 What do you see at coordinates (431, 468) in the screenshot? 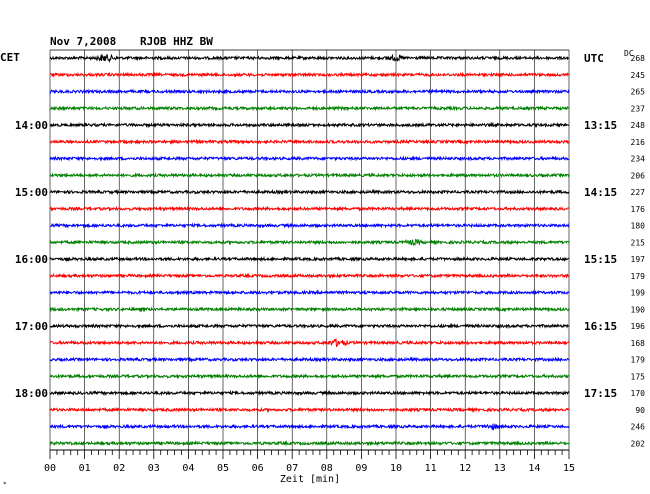
I see `x-tick-label: 11` at bounding box center [431, 468].